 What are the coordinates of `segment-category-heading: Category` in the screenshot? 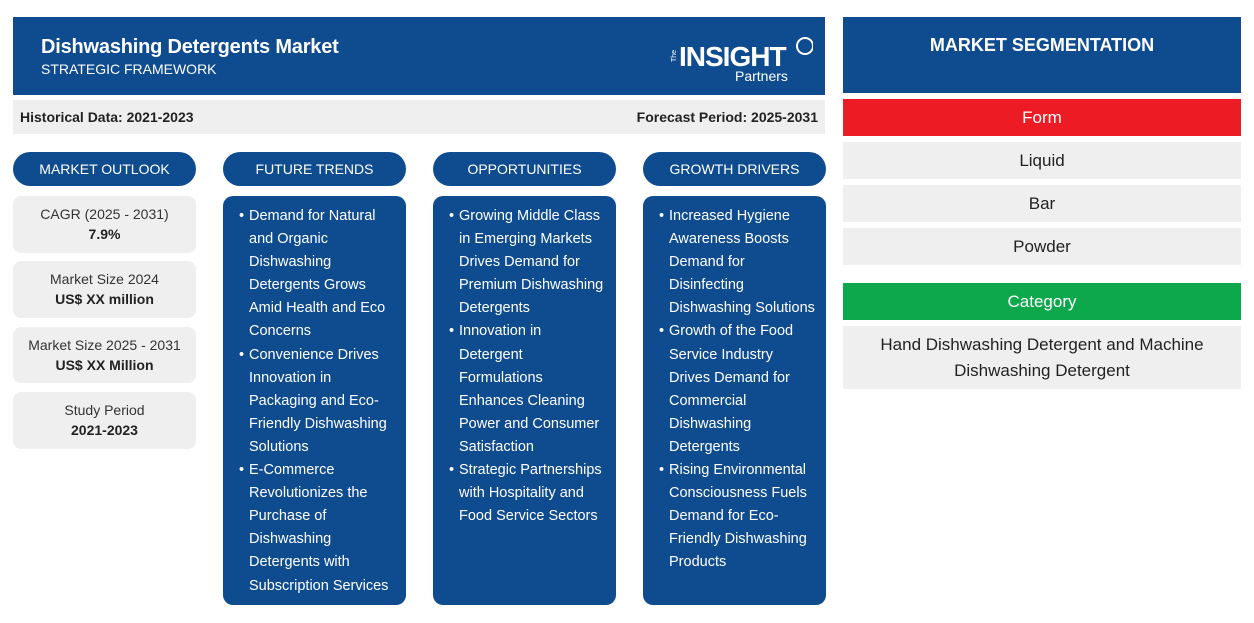 It's located at (1042, 301).